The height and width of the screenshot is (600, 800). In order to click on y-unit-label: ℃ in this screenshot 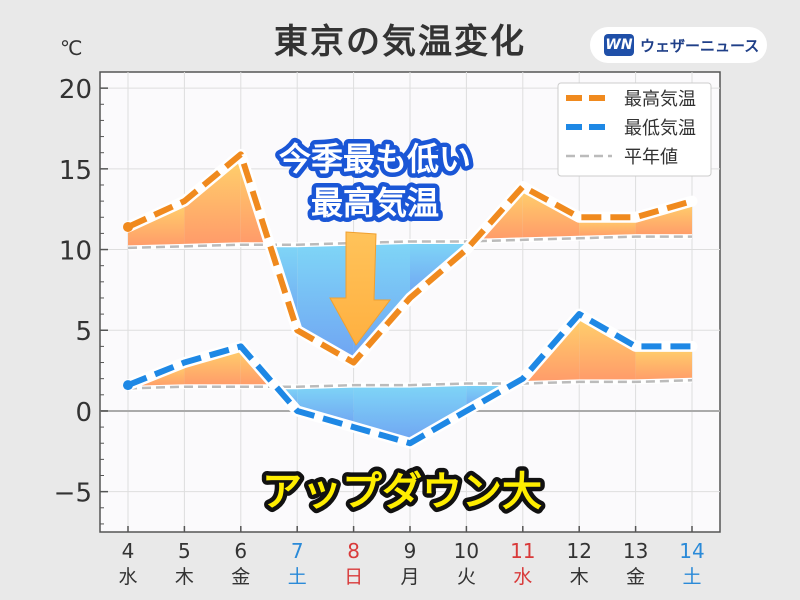, I will do `click(71, 48)`.